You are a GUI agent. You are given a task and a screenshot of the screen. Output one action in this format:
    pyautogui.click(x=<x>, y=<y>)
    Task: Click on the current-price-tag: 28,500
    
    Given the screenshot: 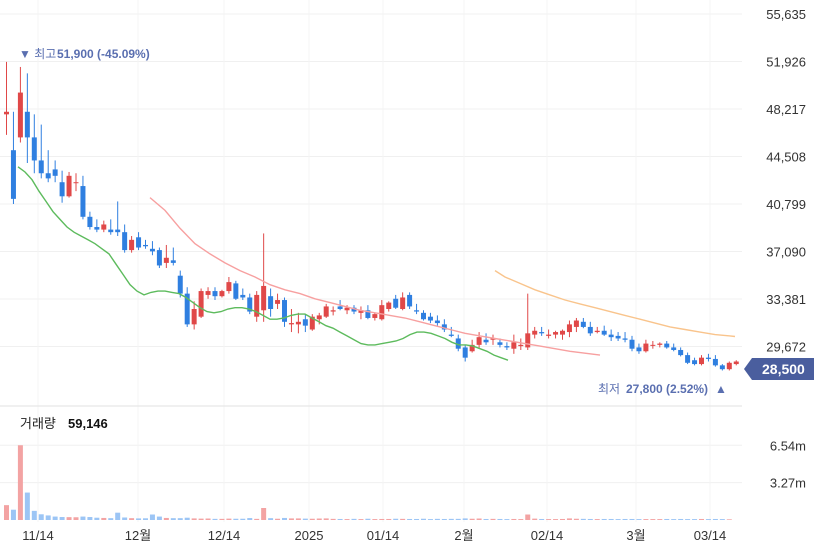 What is the action you would take?
    pyautogui.click(x=779, y=369)
    